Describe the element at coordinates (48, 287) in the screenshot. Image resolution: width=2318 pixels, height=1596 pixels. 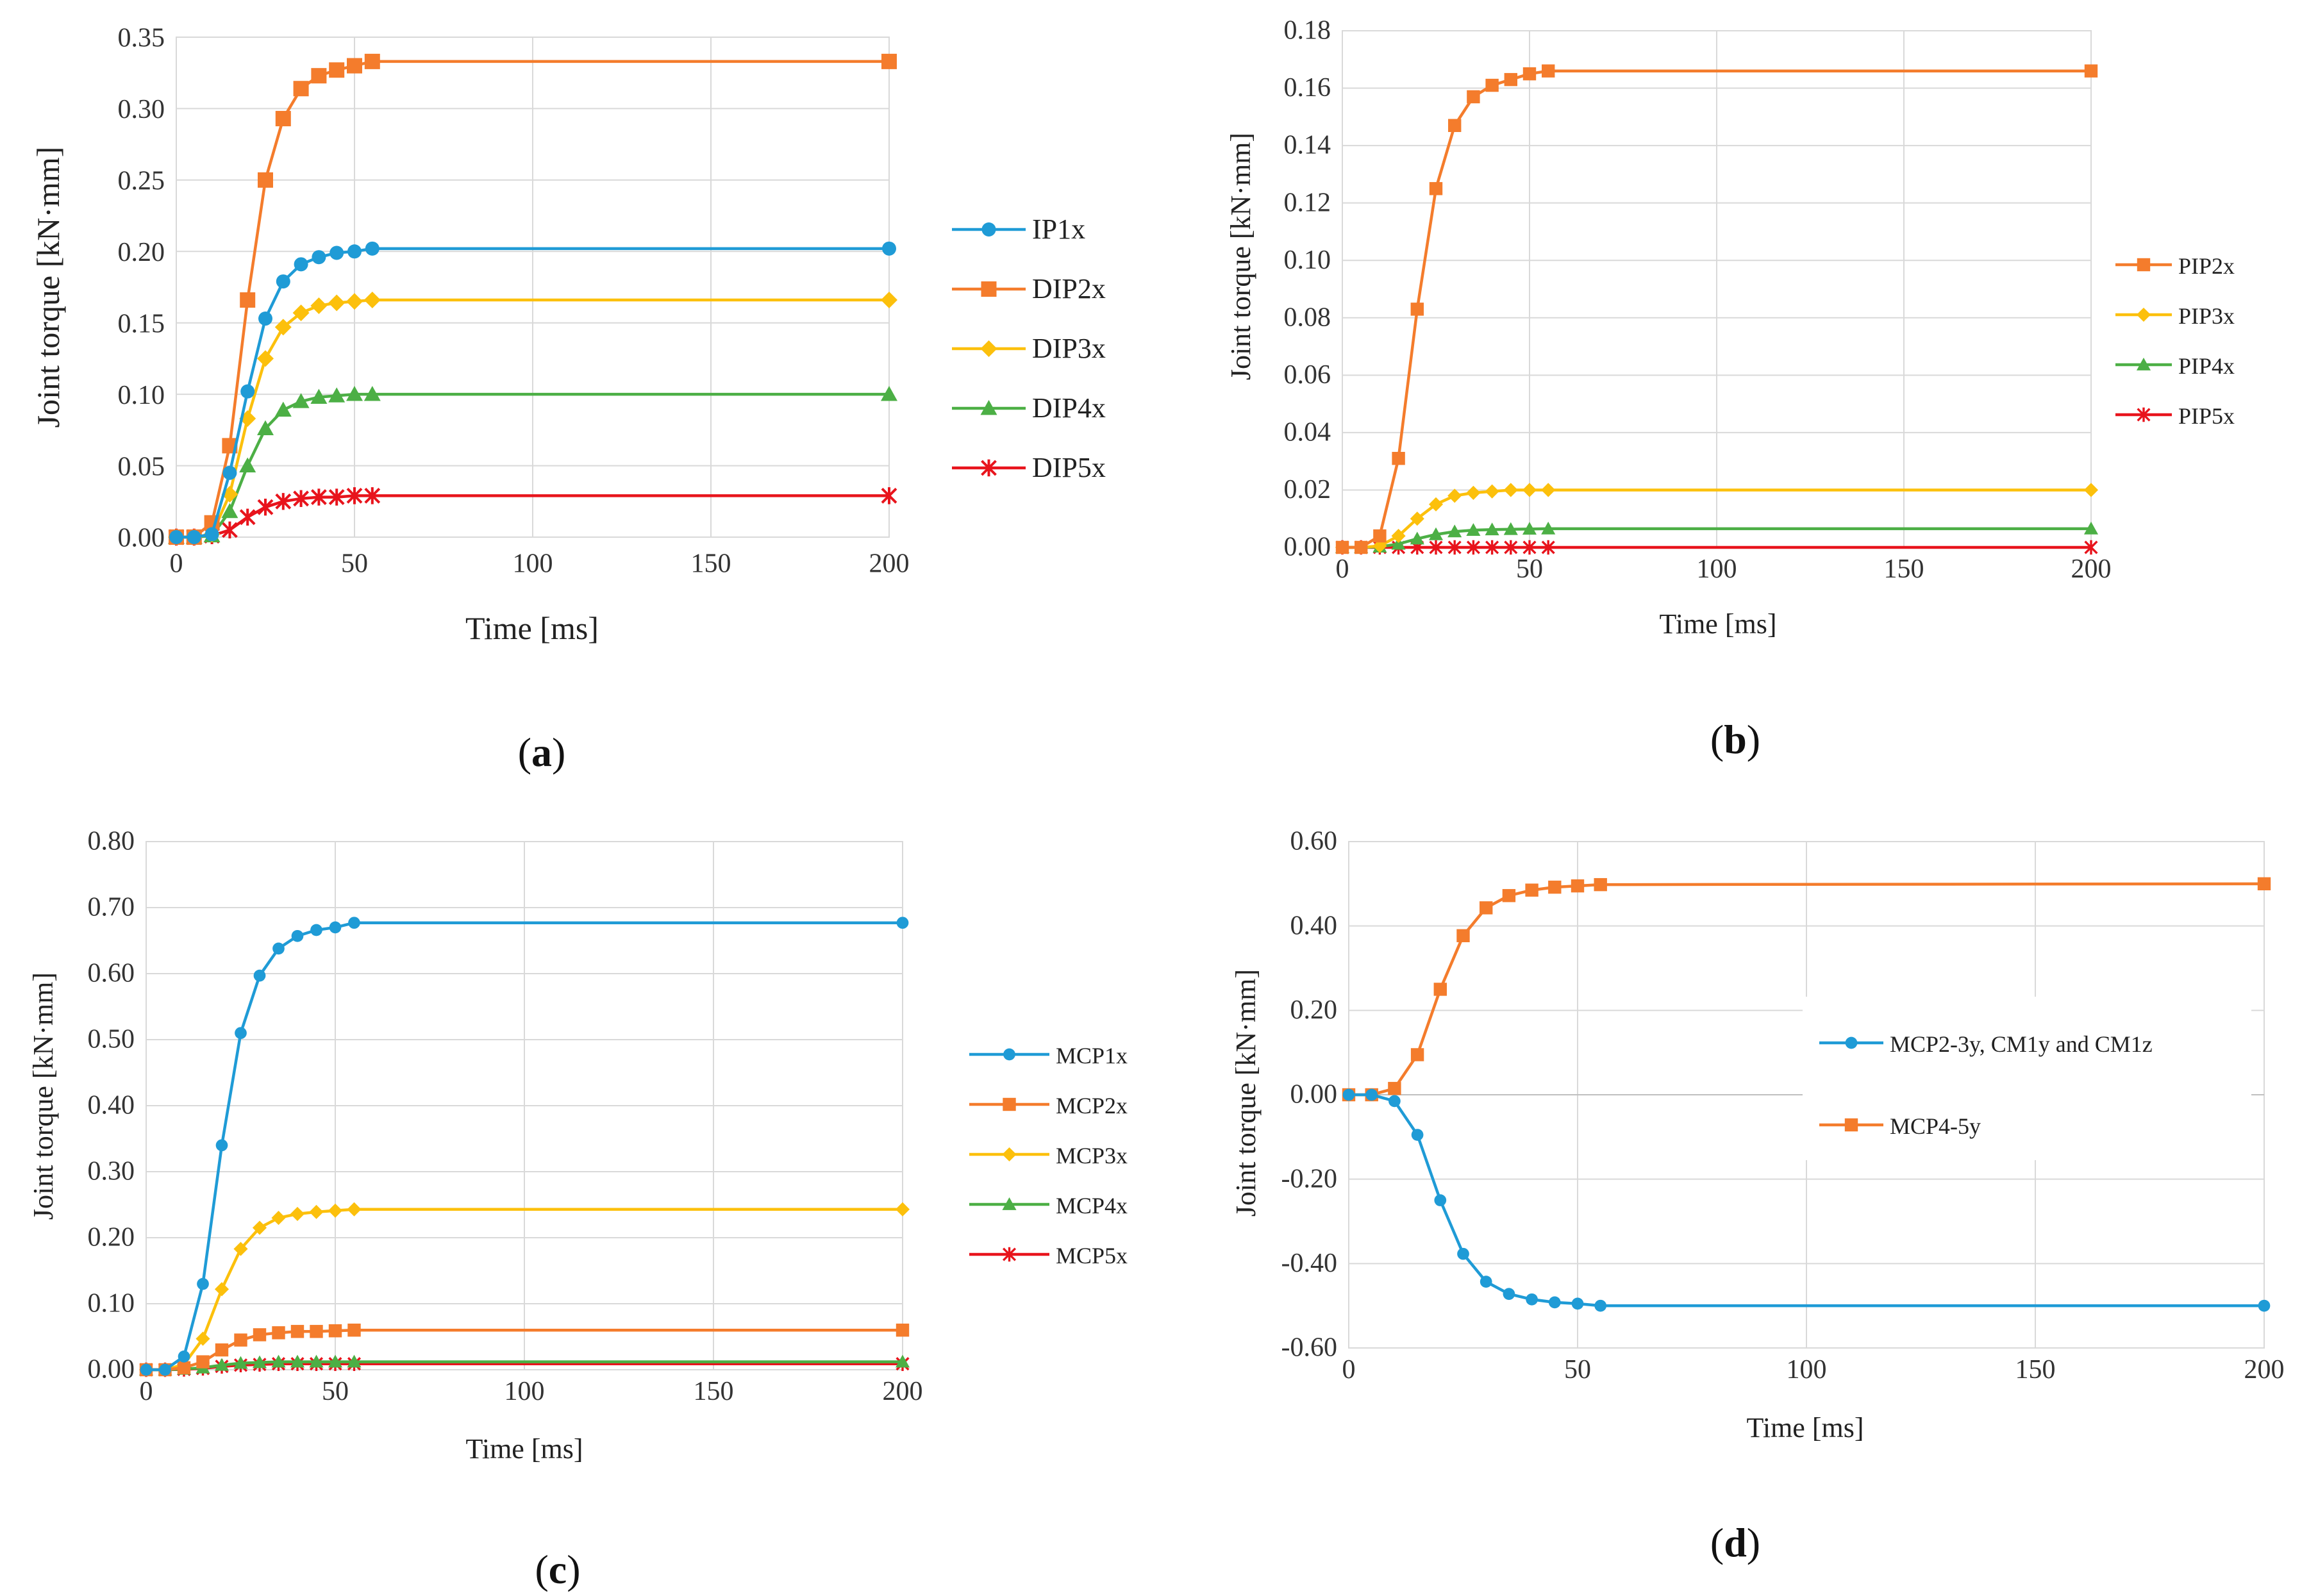
I see `y-axis-title: Joint torque [kN·mm]` at that location.